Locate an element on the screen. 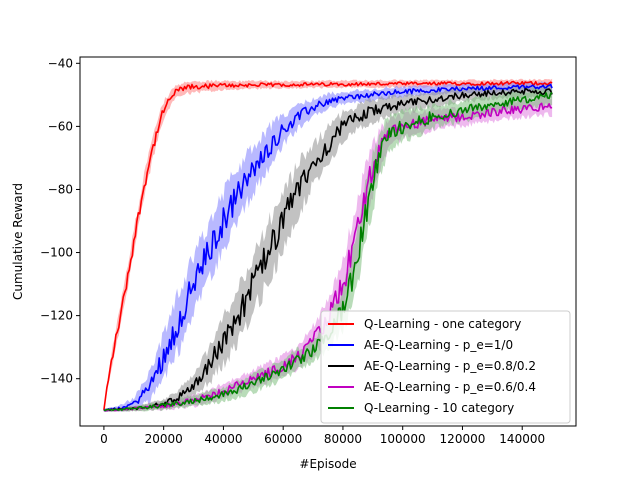 Image resolution: width=640 pixels, height=480 pixels. legend-box is located at coordinates (445, 367).